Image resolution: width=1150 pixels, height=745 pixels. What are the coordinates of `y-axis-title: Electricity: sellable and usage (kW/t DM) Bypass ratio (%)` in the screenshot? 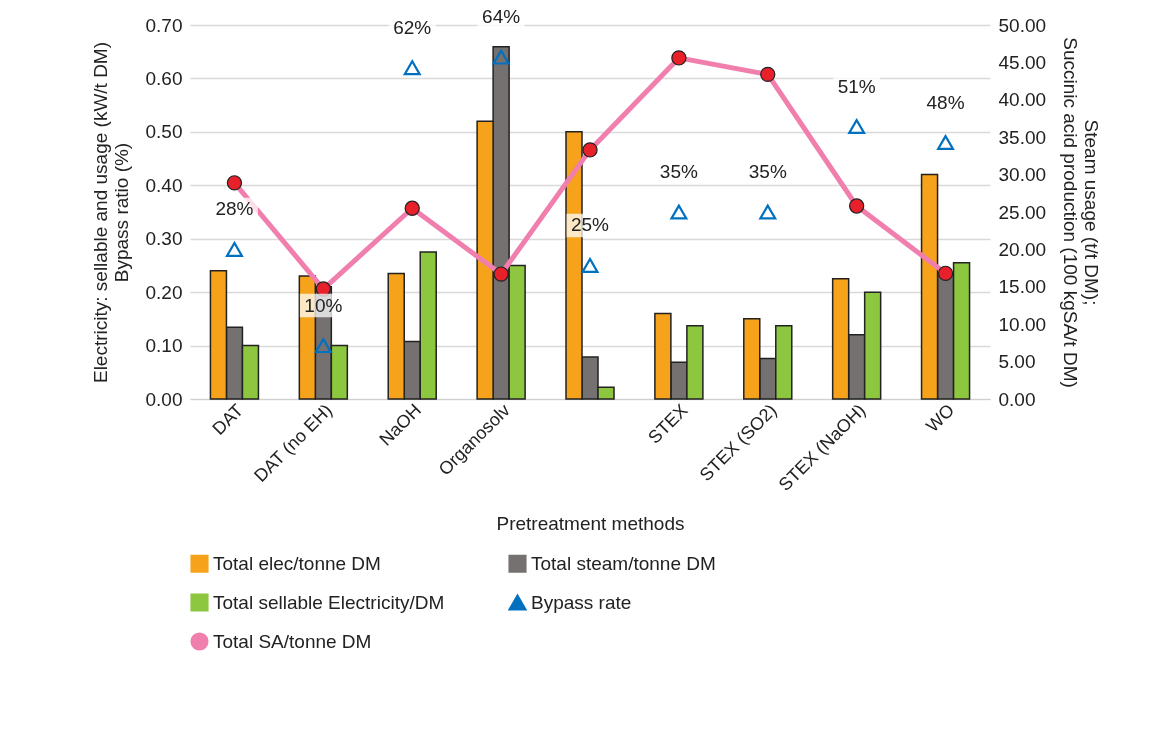 It's located at (110, 212).